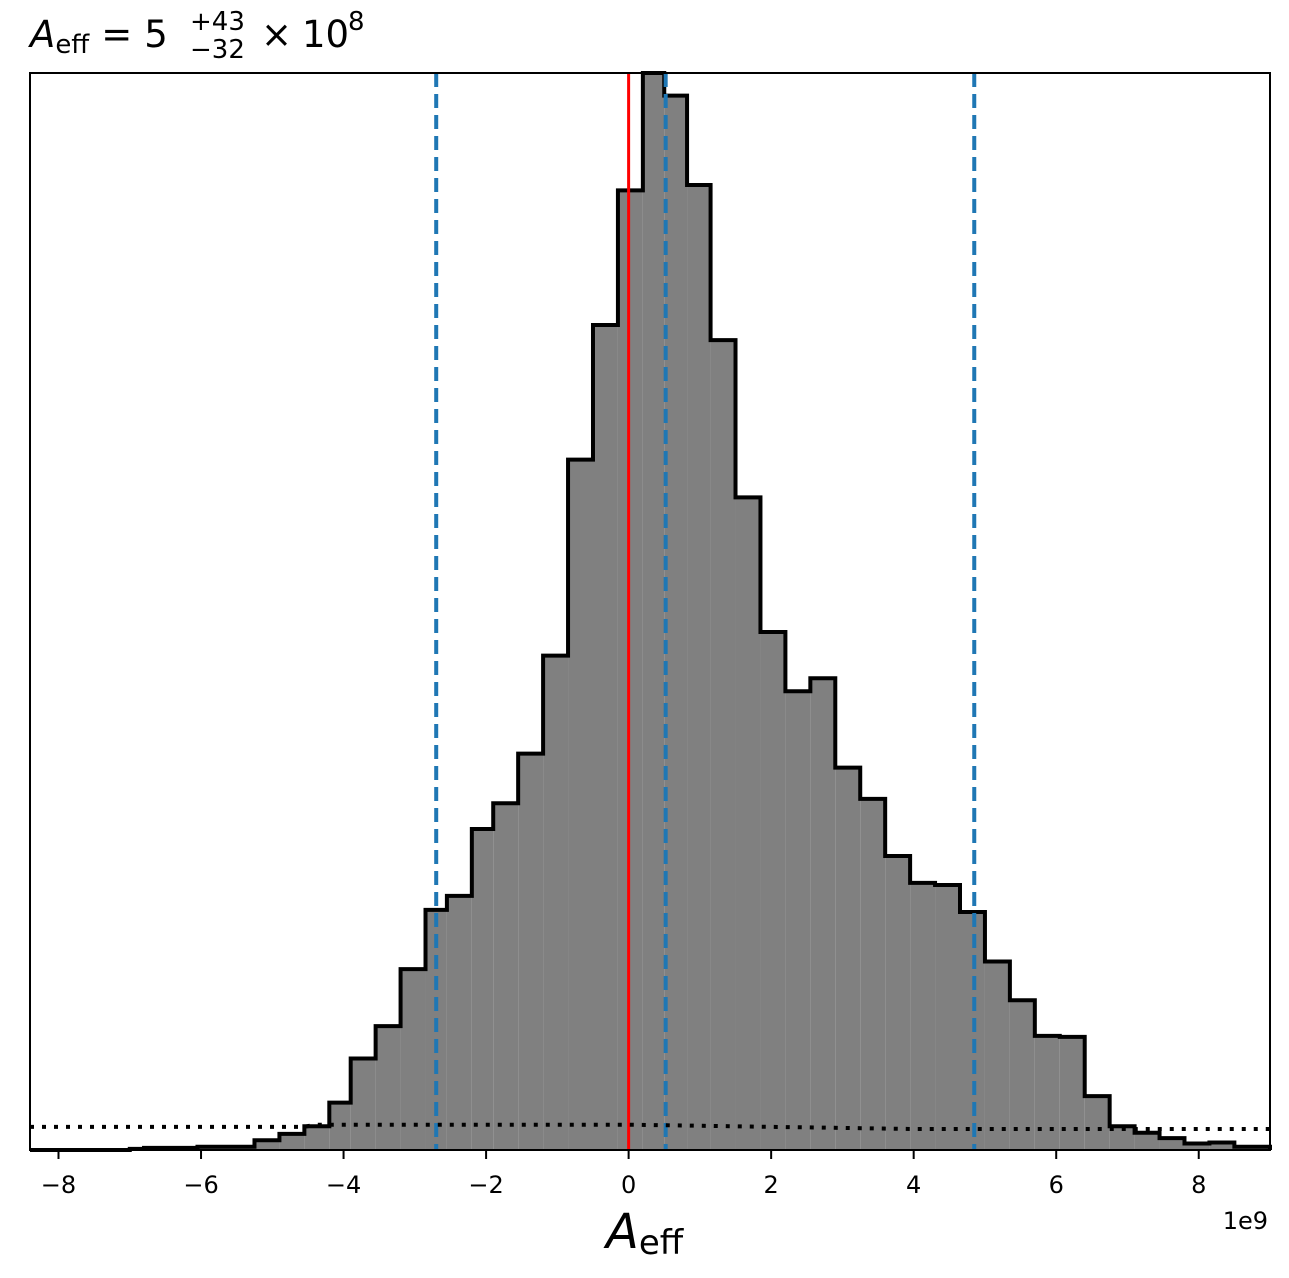 This screenshot has height=1278, width=1289. I want to click on x-tick-label: 0, so click(628, 1185).